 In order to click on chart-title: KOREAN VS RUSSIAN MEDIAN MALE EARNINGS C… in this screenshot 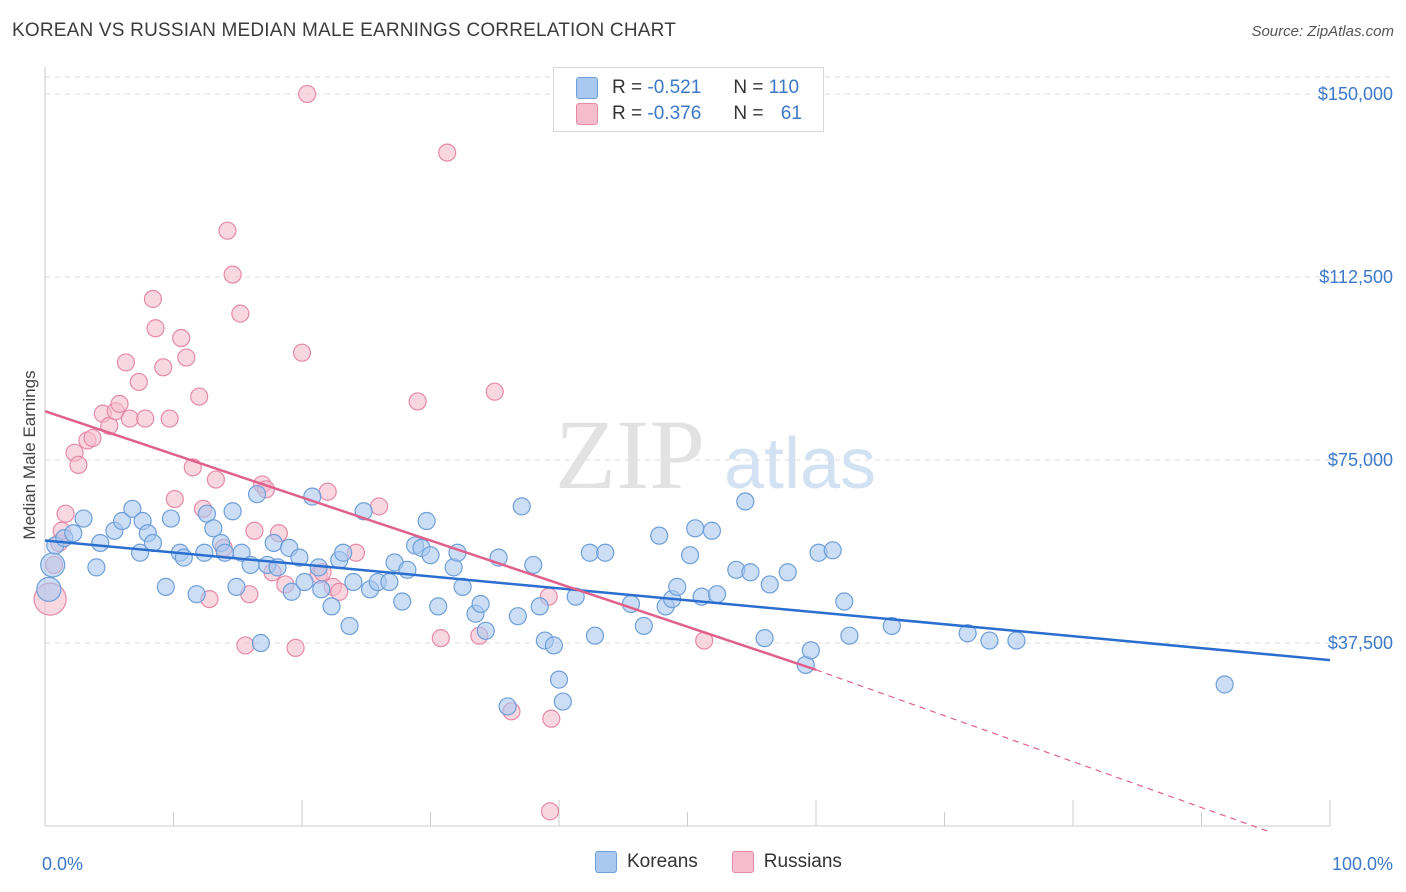, I will do `click(344, 30)`.